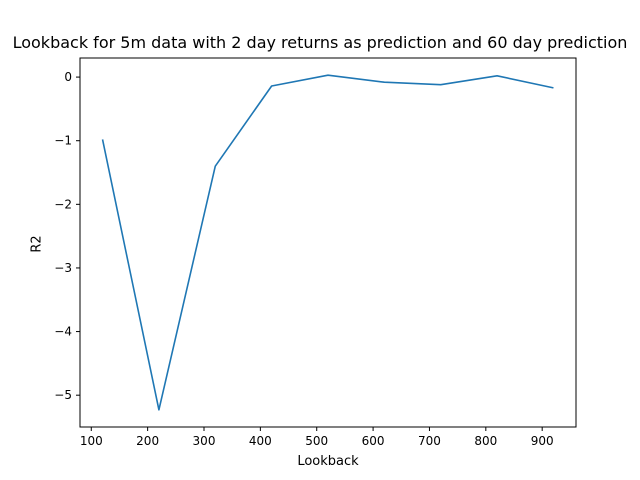 The image size is (640, 480). What do you see at coordinates (68, 77) in the screenshot?
I see `y-tick-label: 0` at bounding box center [68, 77].